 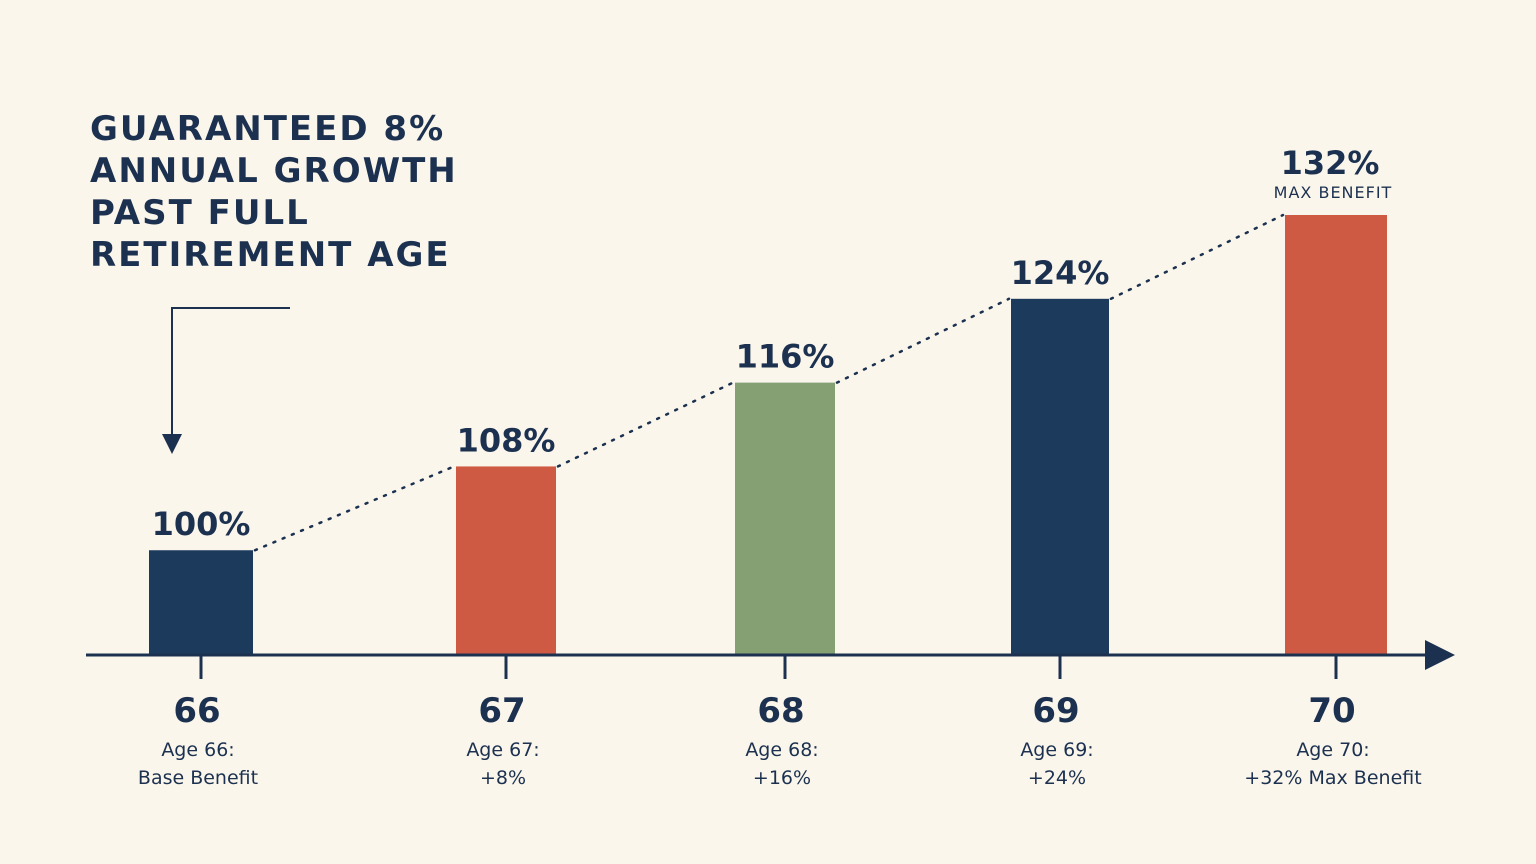 I want to click on data-label: 116%, so click(x=785, y=357).